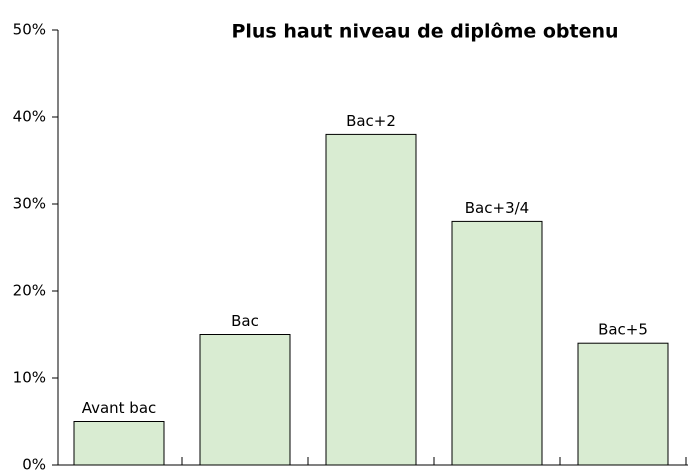 Image resolution: width=688 pixels, height=473 pixels. Describe the element at coordinates (371, 121) in the screenshot. I see `bar-label: Bac+2` at that location.